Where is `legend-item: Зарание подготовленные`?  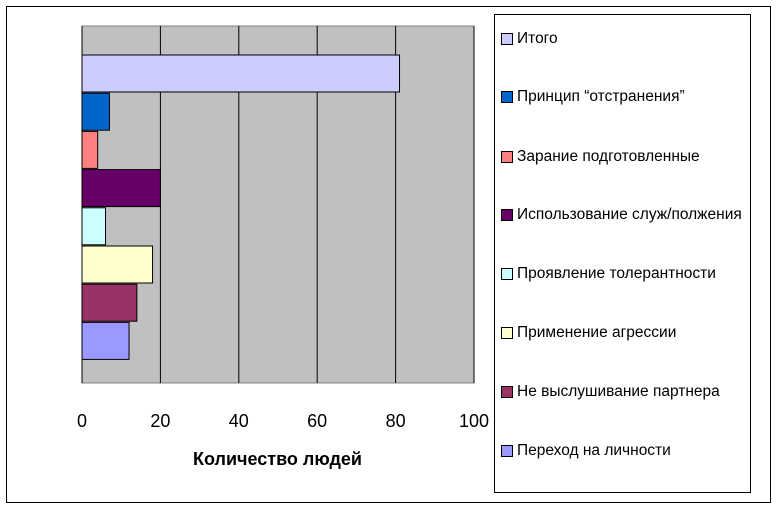 legend-item: Зарание подготовленные is located at coordinates (624, 156).